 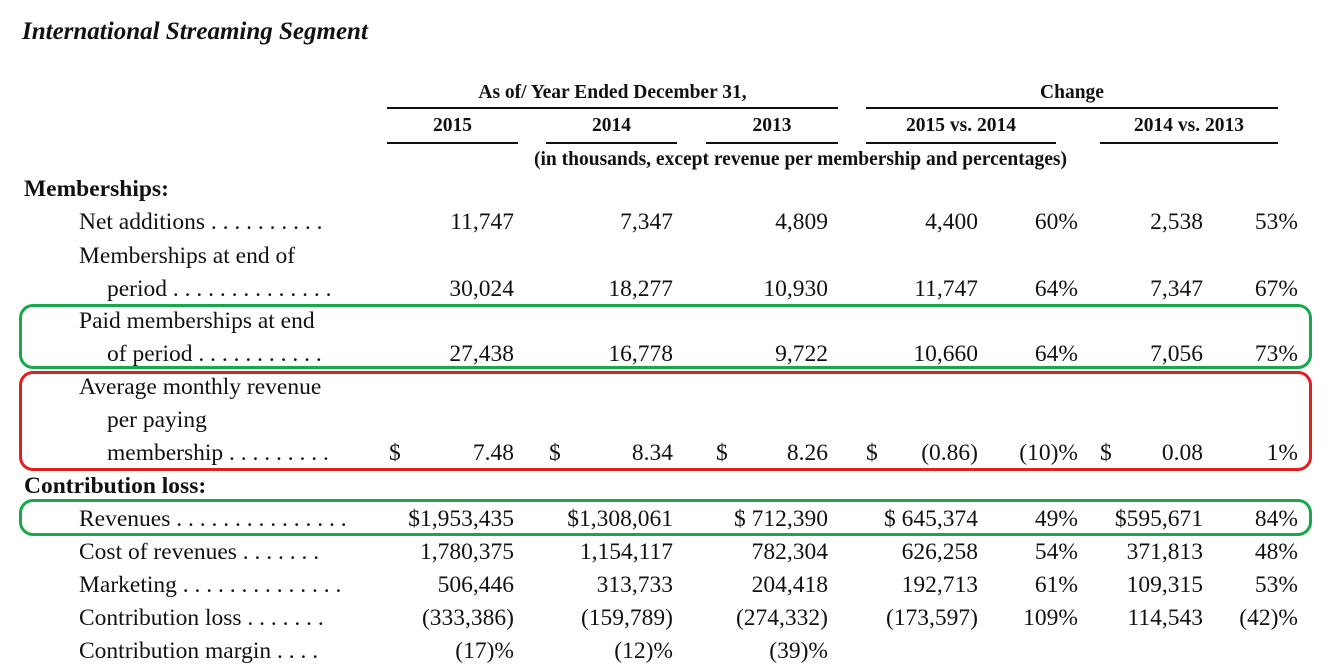 I want to click on row-value: 109,315, so click(x=1164, y=585).